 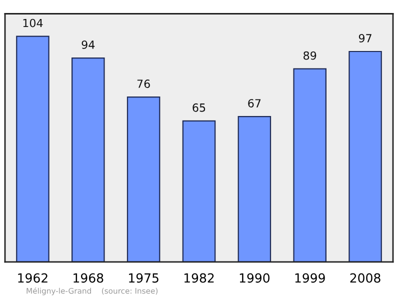 I want to click on data-label: 67, so click(x=254, y=103).